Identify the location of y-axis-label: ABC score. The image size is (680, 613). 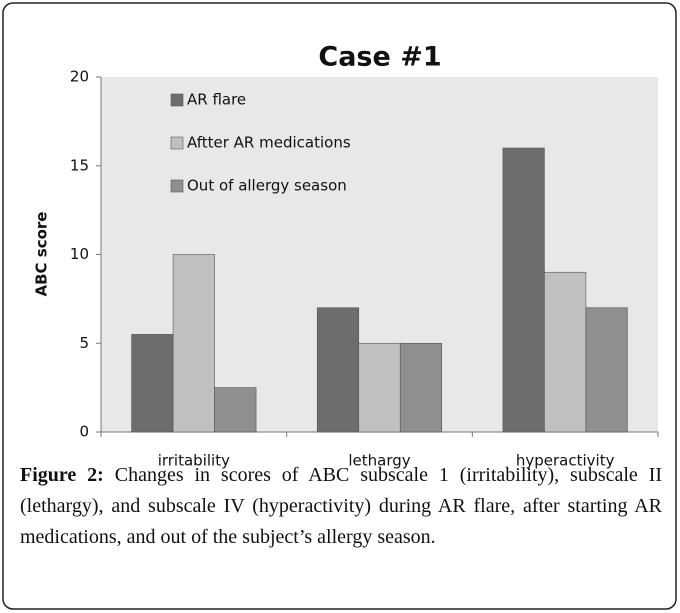
(42, 254).